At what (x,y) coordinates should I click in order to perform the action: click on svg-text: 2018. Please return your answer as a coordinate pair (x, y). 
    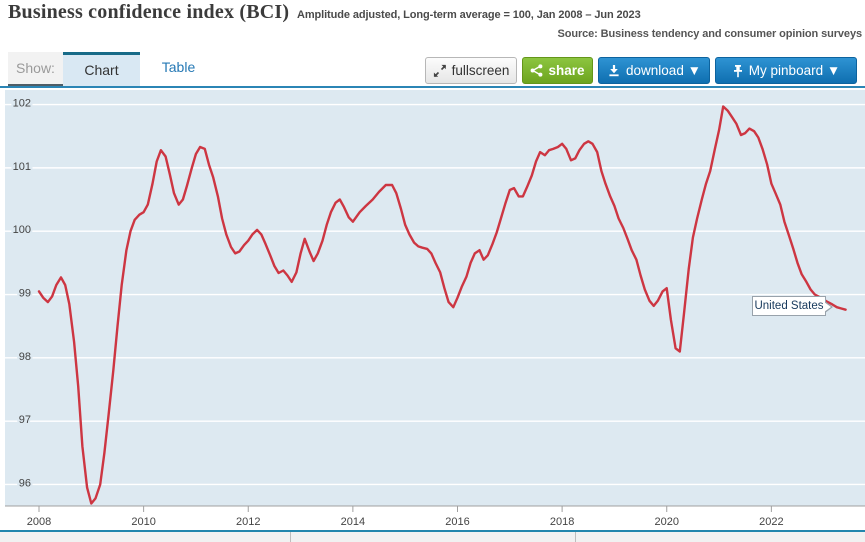
    Looking at the image, I should click on (562, 522).